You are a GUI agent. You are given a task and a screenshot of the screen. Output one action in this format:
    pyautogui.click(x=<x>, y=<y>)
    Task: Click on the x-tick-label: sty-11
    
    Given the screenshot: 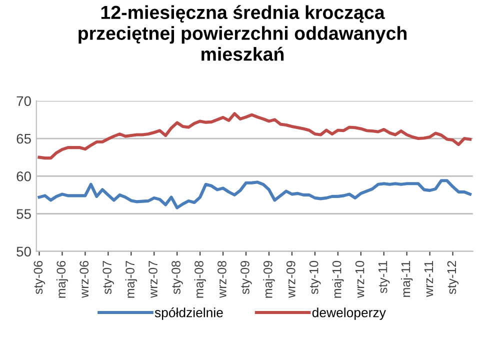 What is the action you would take?
    pyautogui.click(x=384, y=277)
    